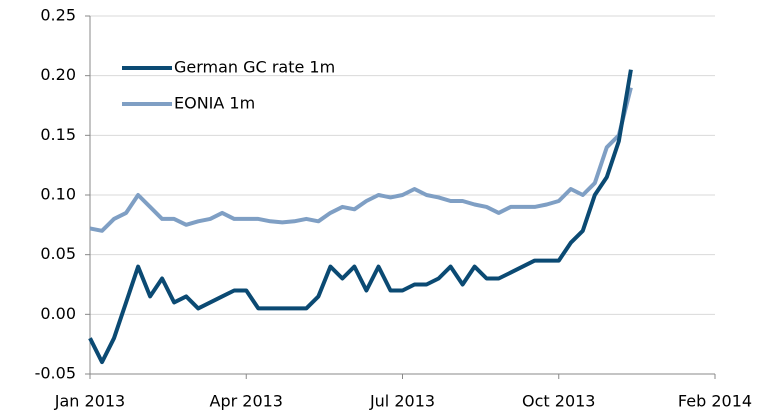  What do you see at coordinates (58, 134) in the screenshot?
I see `y-tick-label: 0.15` at bounding box center [58, 134].